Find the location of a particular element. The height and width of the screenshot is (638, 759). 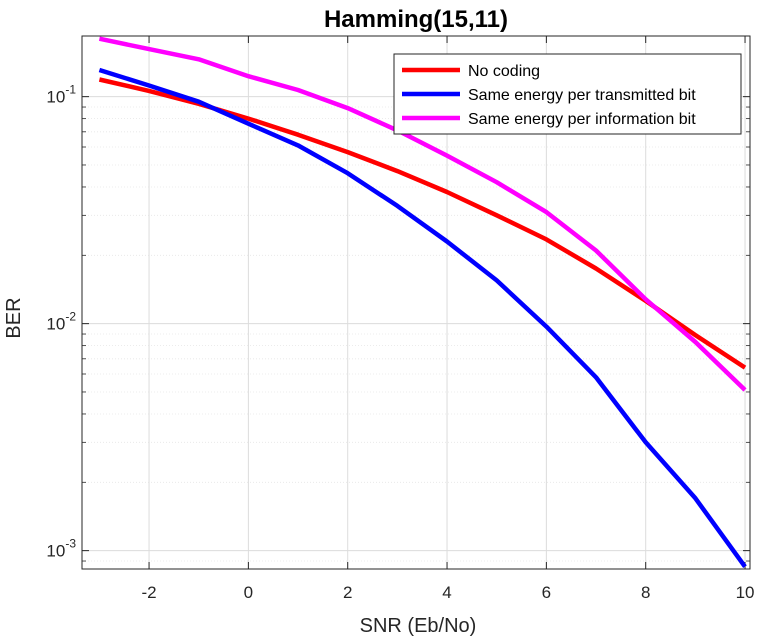

legend-label-3: Same energy per information bit is located at coordinates (582, 119).